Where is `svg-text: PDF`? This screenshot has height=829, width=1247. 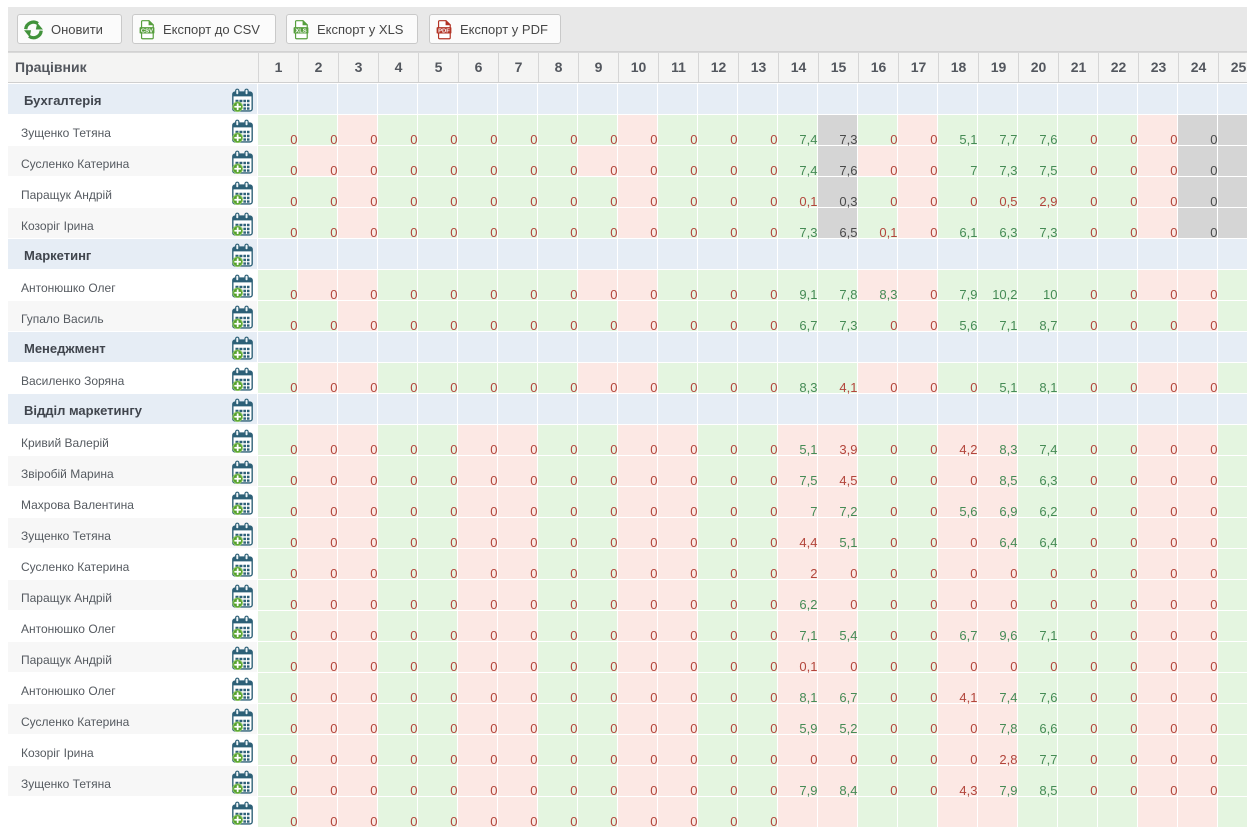 svg-text: PDF is located at coordinates (444, 31).